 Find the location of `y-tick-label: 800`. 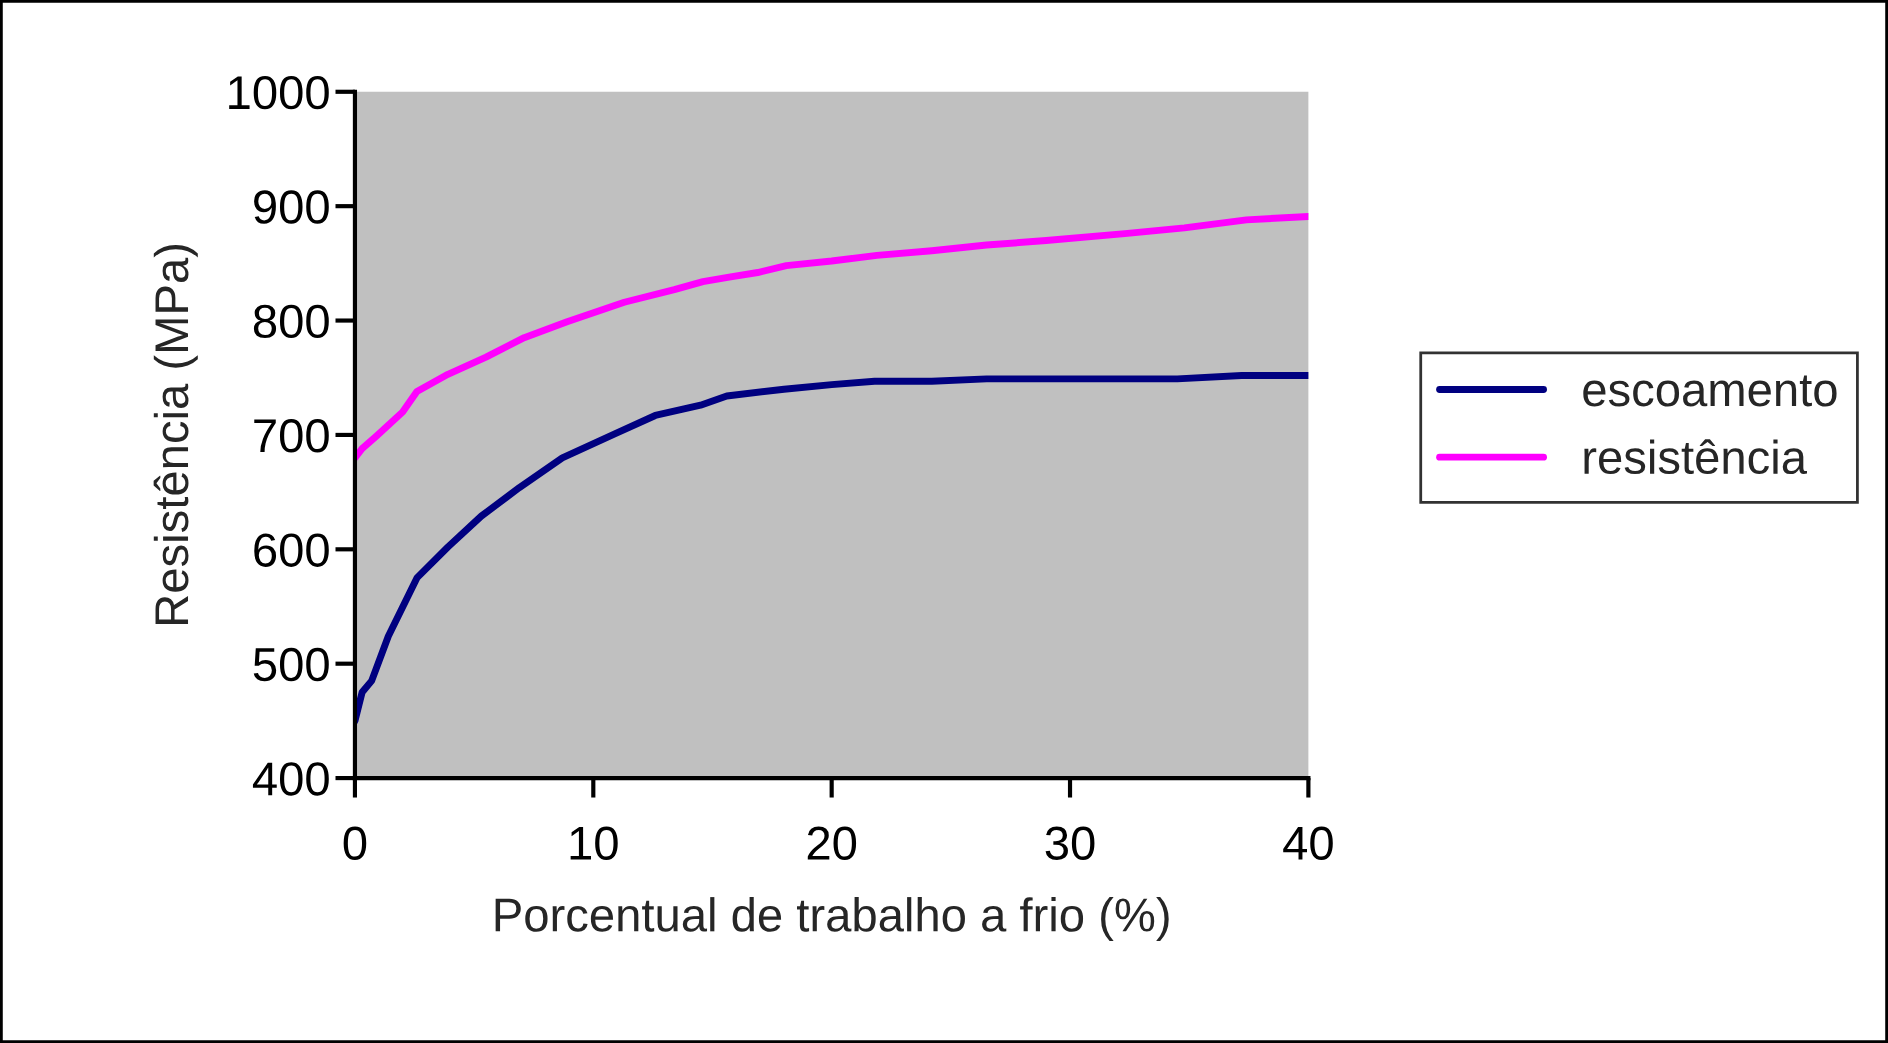

y-tick-label: 800 is located at coordinates (291, 321).